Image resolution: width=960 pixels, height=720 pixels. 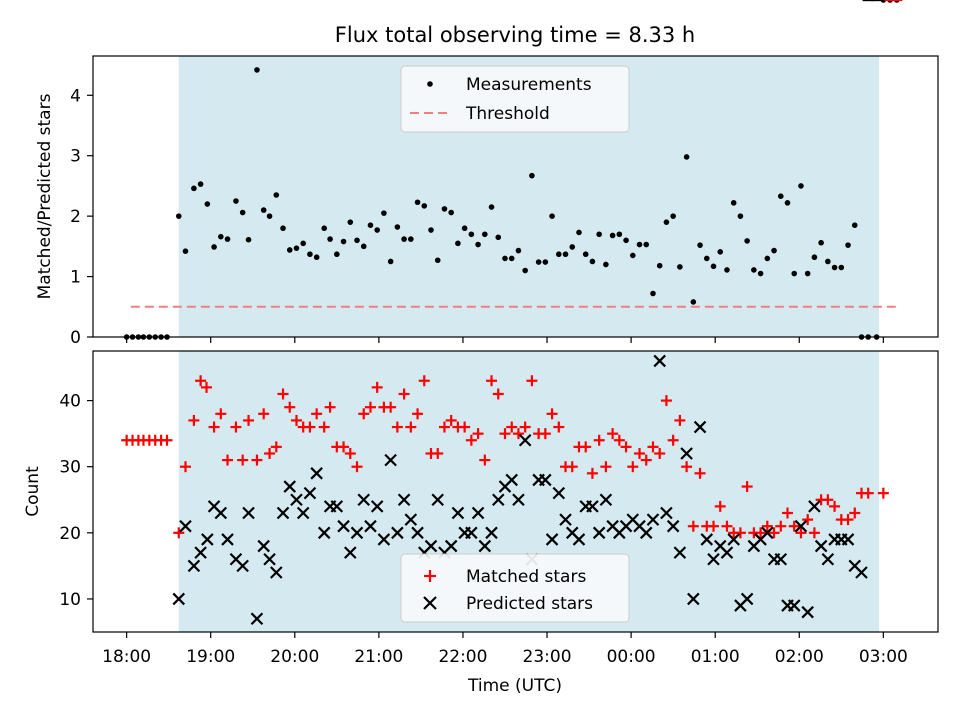 I want to click on y-tick-label: 4, so click(x=75, y=96).